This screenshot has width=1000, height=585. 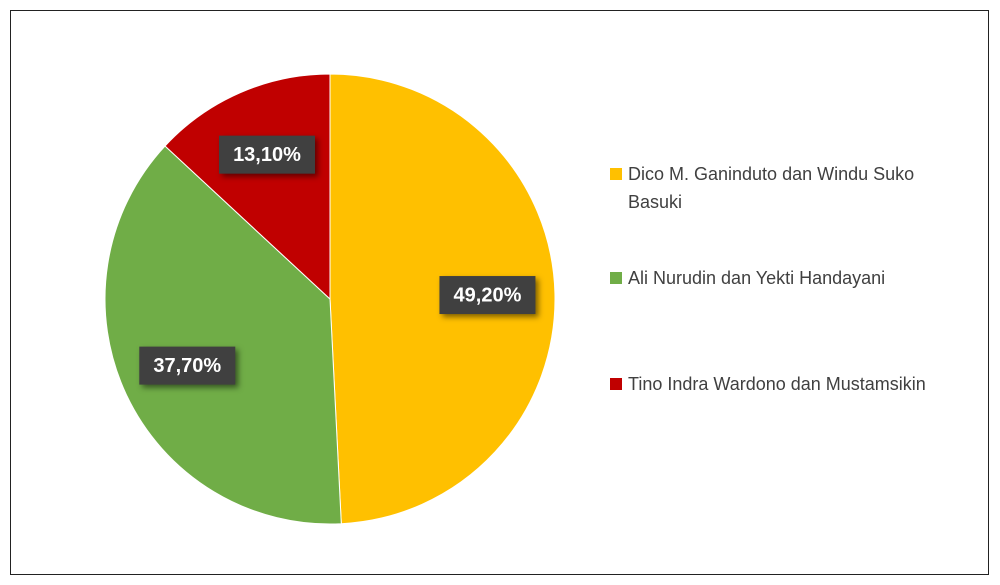 I want to click on legend-label: Ali Nurudin dan Yekti Handayani, so click(x=757, y=278).